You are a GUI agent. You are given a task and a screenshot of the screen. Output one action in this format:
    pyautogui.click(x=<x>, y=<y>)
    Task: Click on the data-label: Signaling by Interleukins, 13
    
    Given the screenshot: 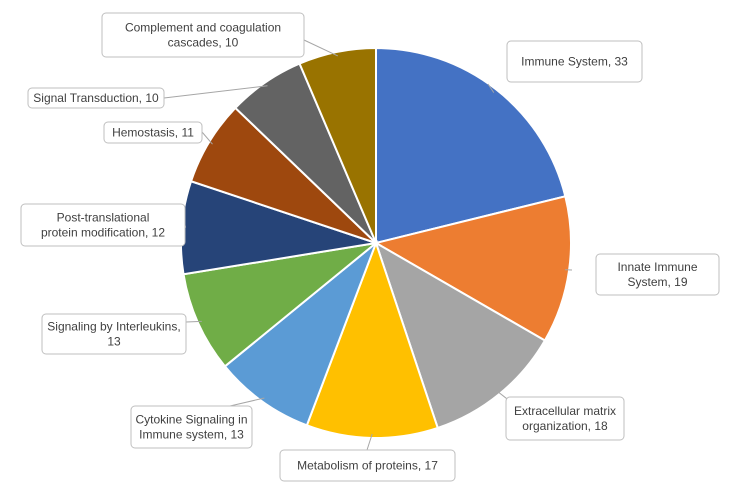 What is the action you would take?
    pyautogui.click(x=113, y=334)
    